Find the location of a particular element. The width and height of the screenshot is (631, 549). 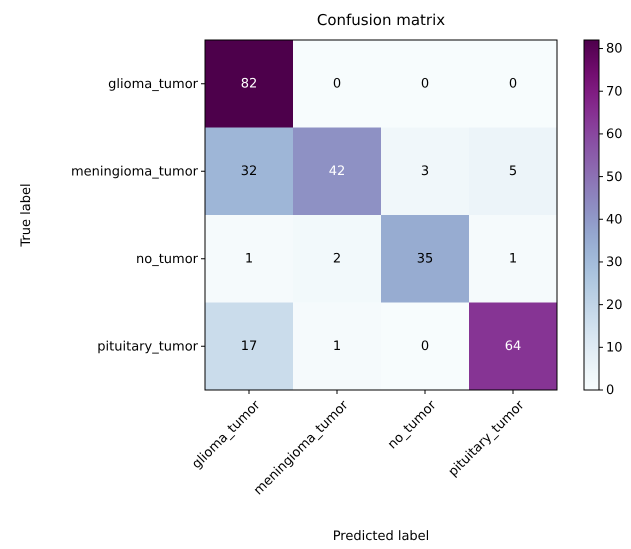

data-label: 32 is located at coordinates (249, 171).